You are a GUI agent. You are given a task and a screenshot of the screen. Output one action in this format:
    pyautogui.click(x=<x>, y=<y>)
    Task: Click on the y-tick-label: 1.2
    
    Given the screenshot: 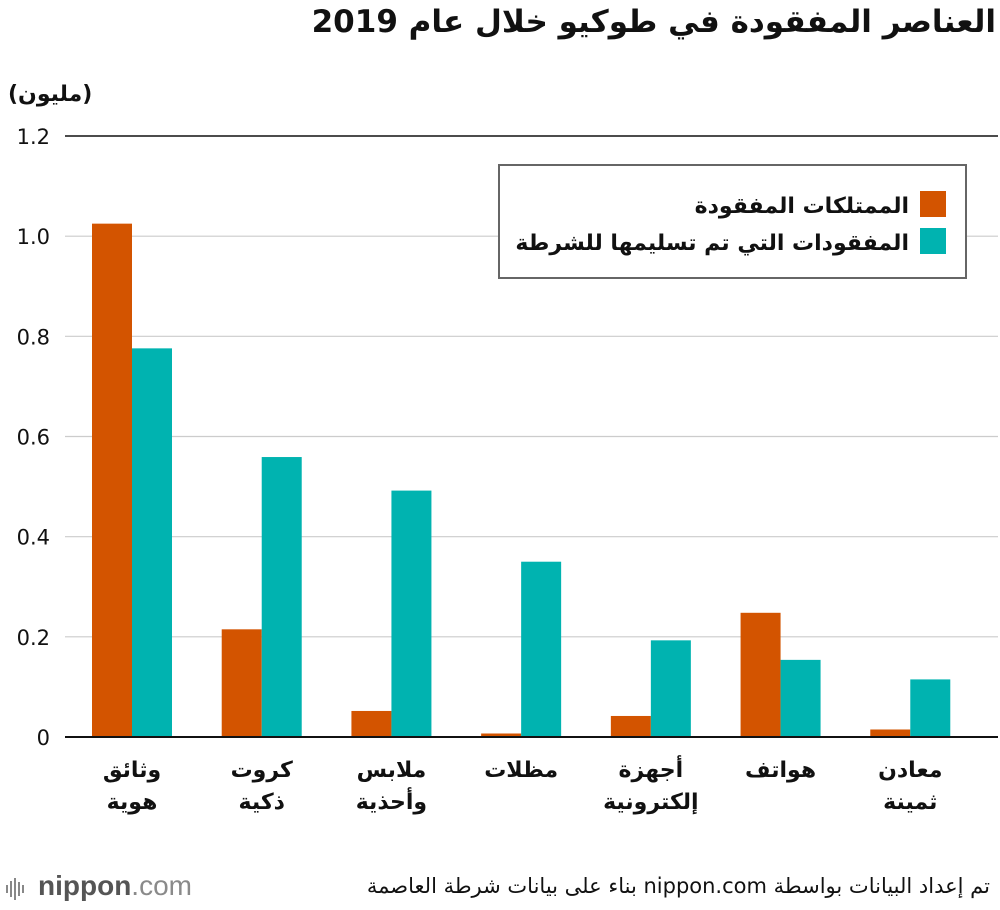 What is the action you would take?
    pyautogui.click(x=33, y=137)
    